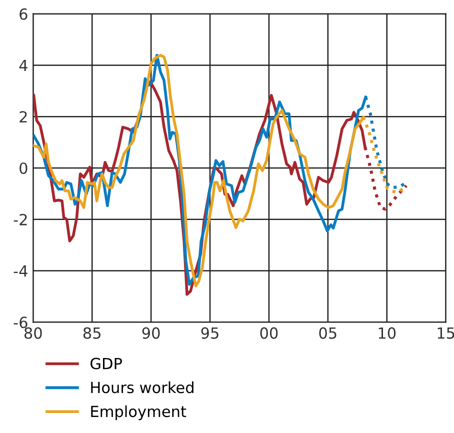 Image resolution: width=454 pixels, height=433 pixels. What do you see at coordinates (209, 333) in the screenshot?
I see `x-tick-label: 95` at bounding box center [209, 333].